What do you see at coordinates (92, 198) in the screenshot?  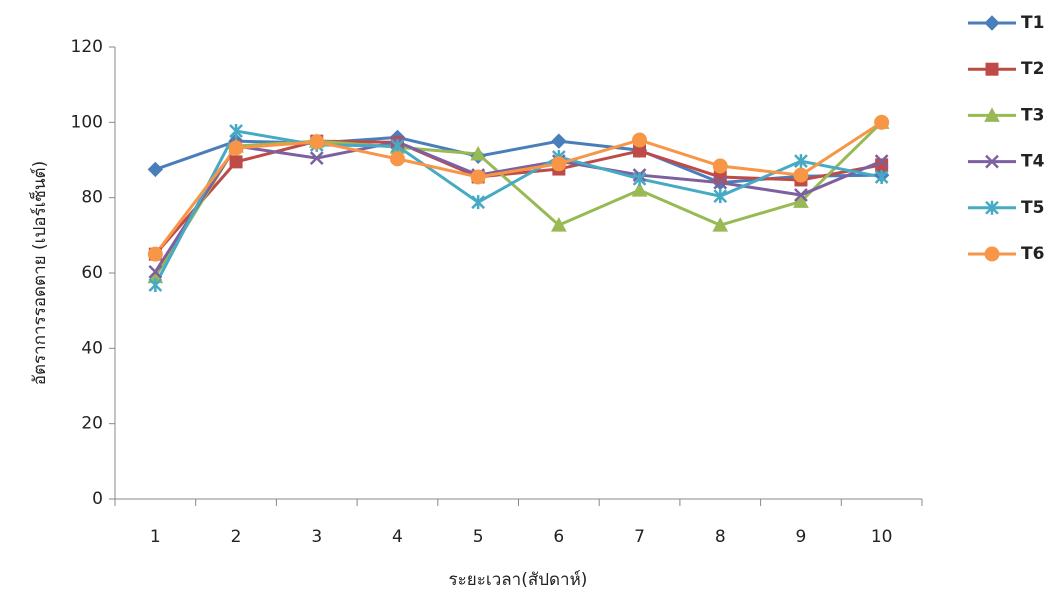 I see `y-tick-label: 80` at bounding box center [92, 198].